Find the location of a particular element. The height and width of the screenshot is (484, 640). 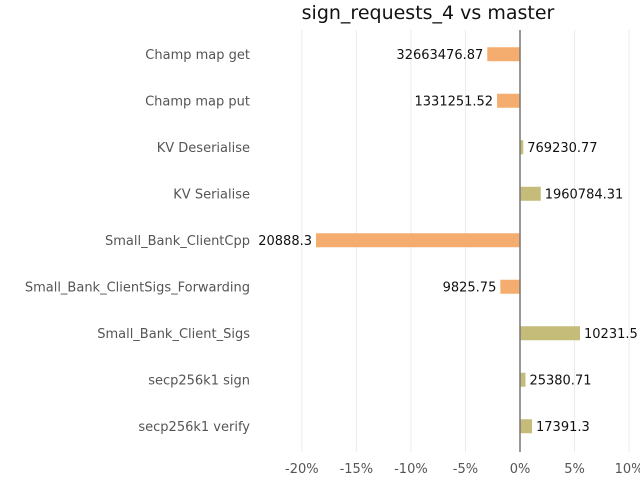

category-label: Small_Bank_Client_Sigs is located at coordinates (173, 334).